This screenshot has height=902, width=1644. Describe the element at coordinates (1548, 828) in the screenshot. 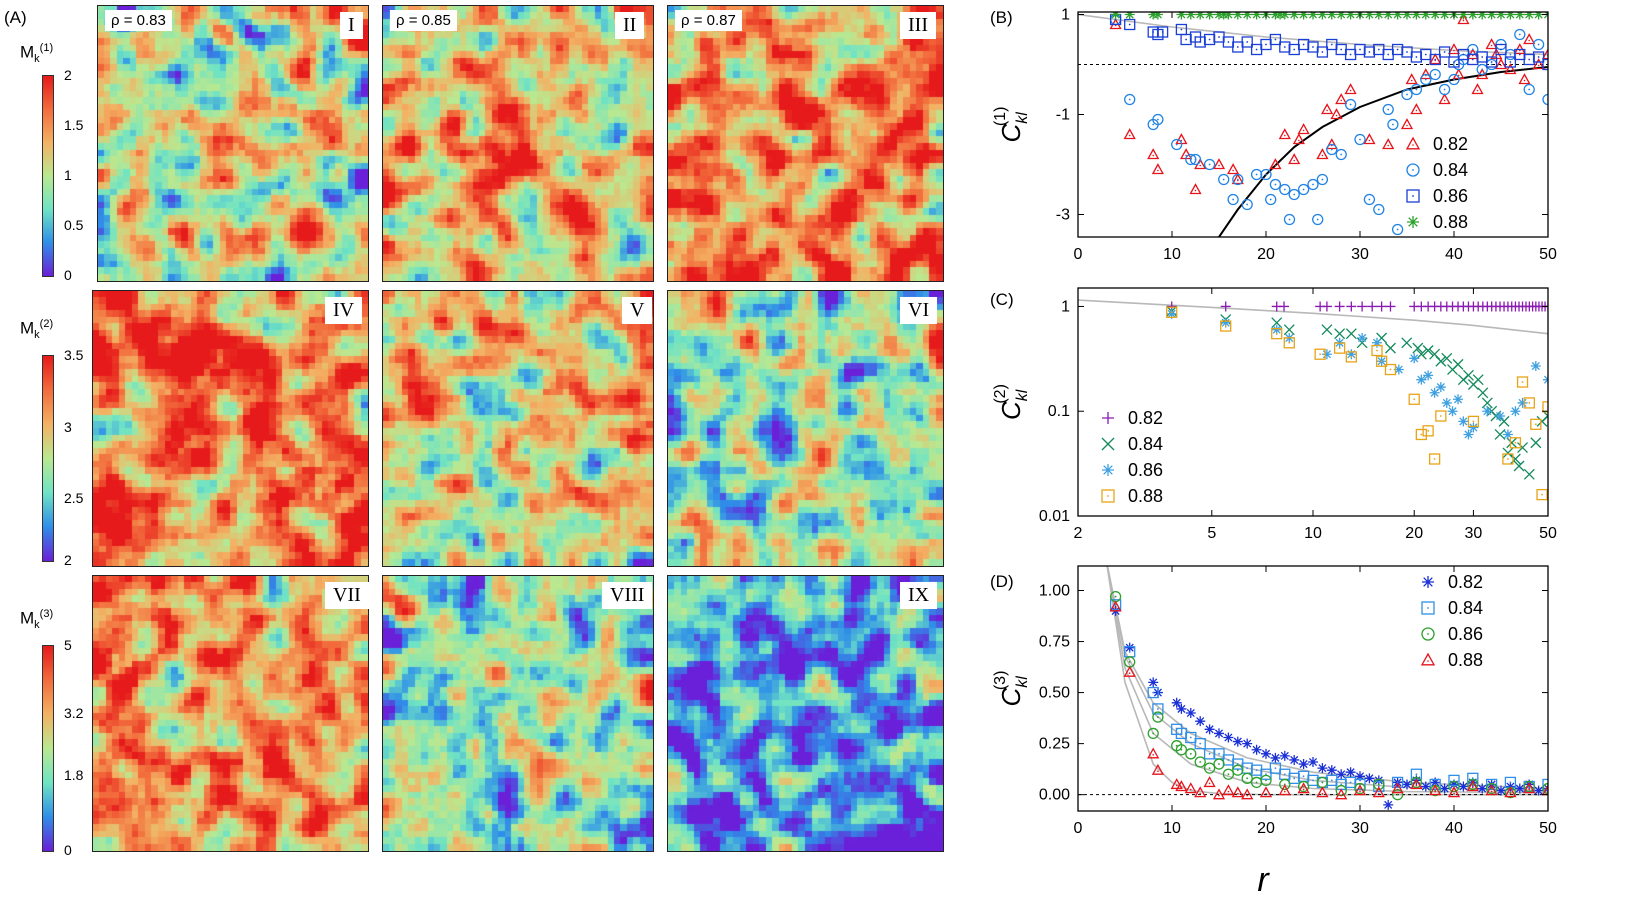

I see `x-tick-label: 50` at that location.